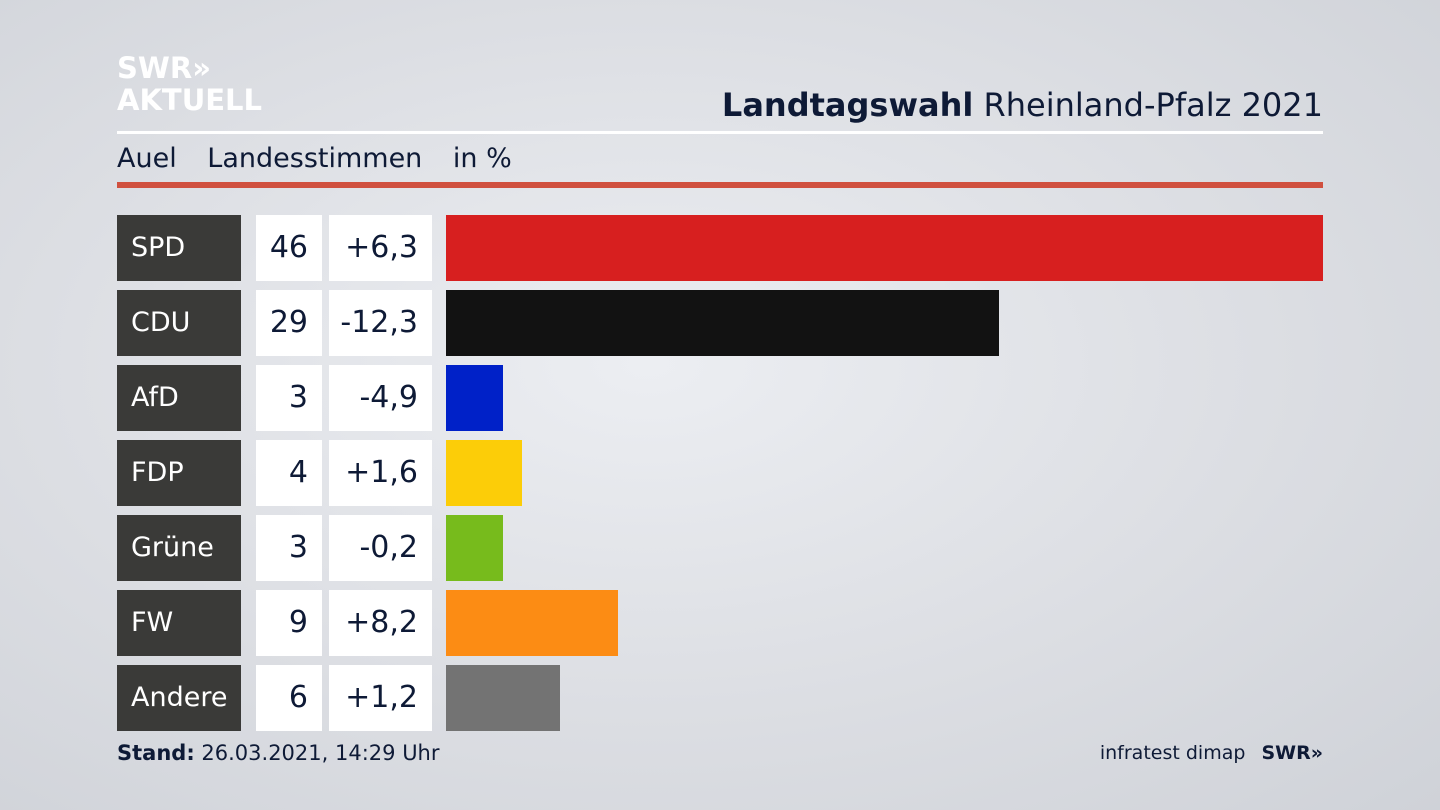 The width and height of the screenshot is (1440, 810). What do you see at coordinates (720, 623) in the screenshot?
I see `bar-row: FW 9 +8,2` at bounding box center [720, 623].